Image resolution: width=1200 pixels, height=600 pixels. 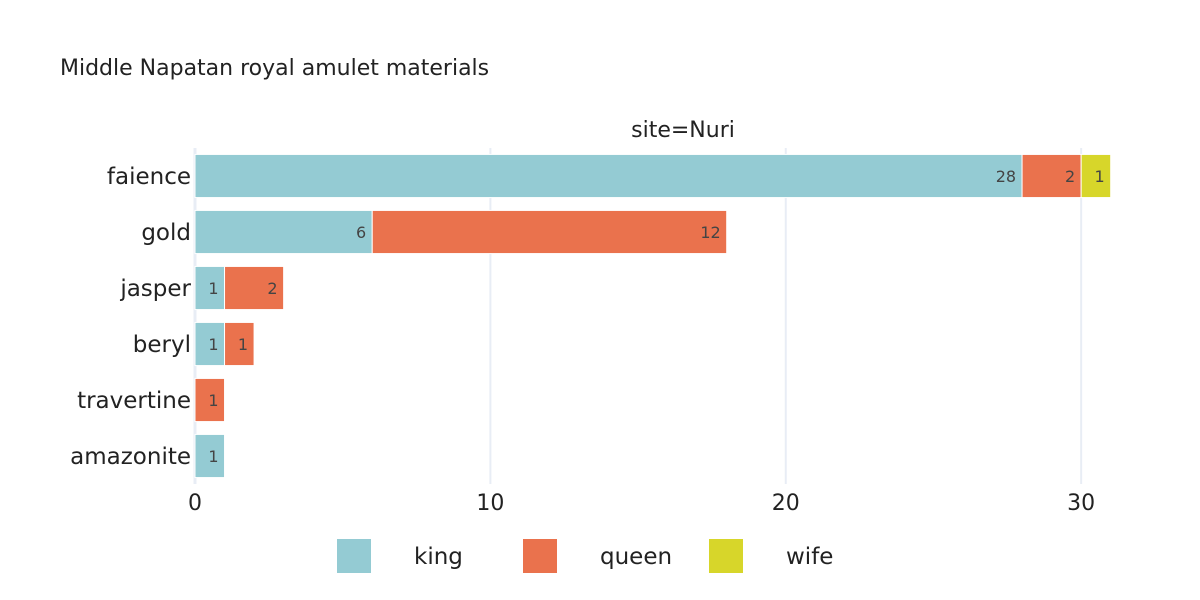 What do you see at coordinates (243, 344) in the screenshot?
I see `data-label-queen-beryl: 1` at bounding box center [243, 344].